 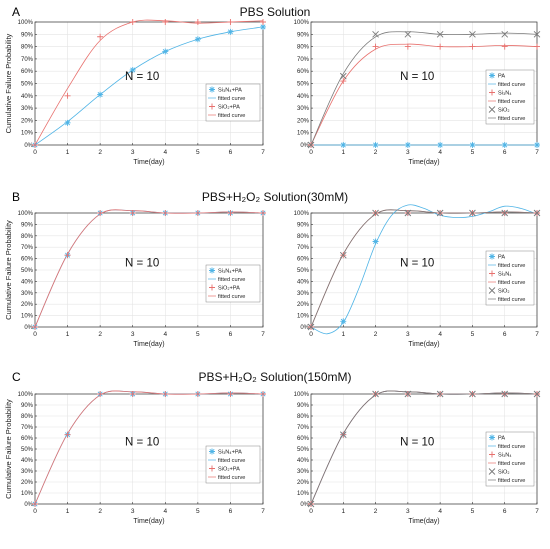 I want to click on legend-label: SiO₂, so click(x=504, y=473).